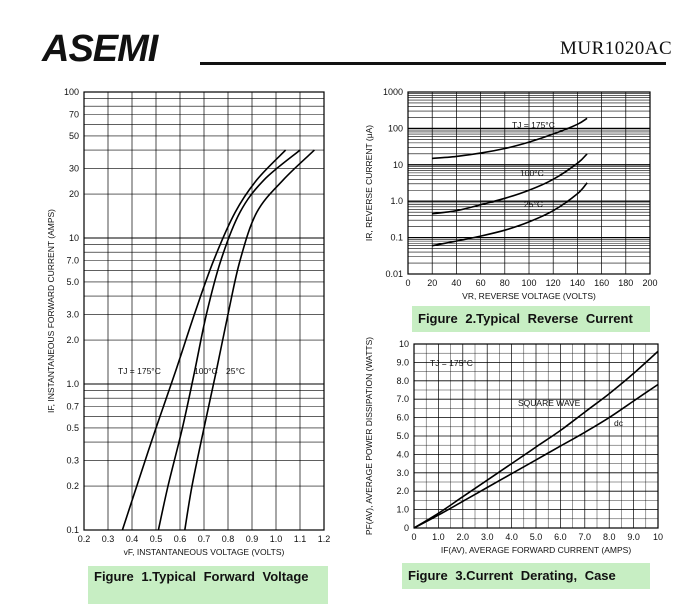 This screenshot has height=611, width=700. Describe the element at coordinates (649, 283) in the screenshot. I see `x-tick-label: 200` at that location.